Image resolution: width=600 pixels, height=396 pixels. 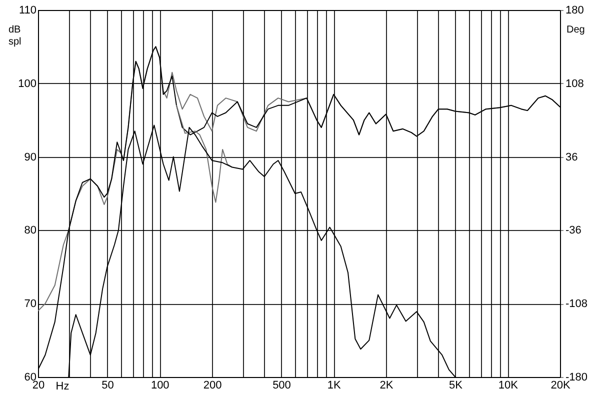 I want to click on x-tick-label: 100, so click(x=160, y=386).